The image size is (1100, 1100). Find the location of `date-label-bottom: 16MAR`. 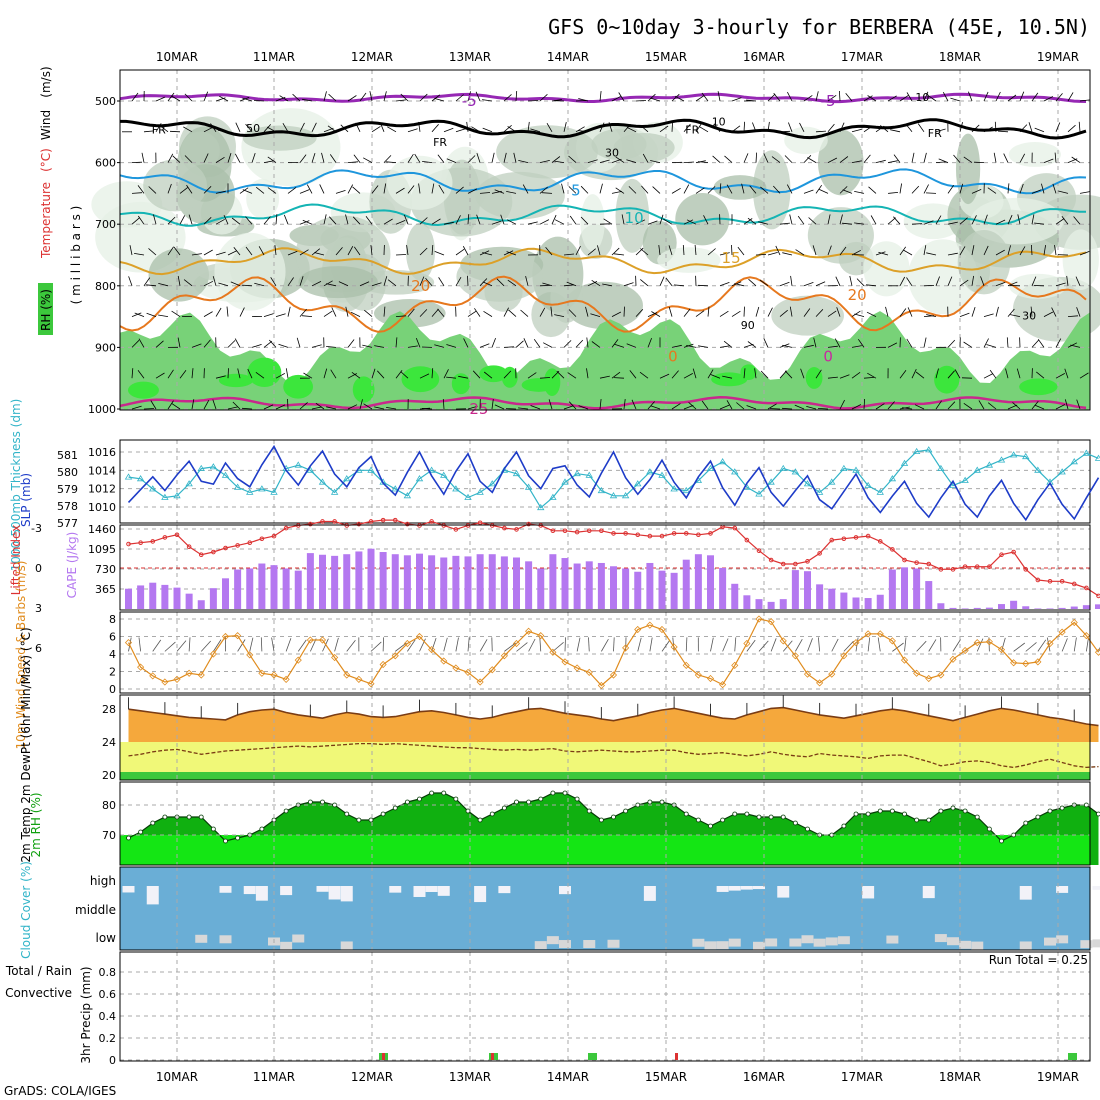

date-label-bottom: 16MAR is located at coordinates (764, 1077).